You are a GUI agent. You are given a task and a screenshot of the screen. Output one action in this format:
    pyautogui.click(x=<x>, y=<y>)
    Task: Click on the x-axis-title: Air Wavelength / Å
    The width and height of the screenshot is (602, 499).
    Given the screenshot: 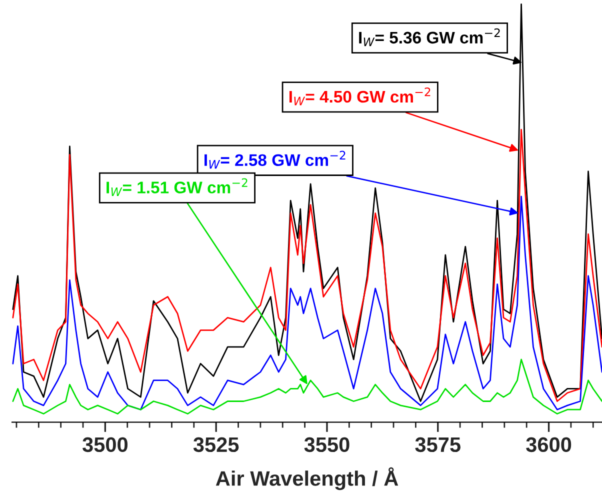 What is the action you would take?
    pyautogui.click(x=307, y=478)
    